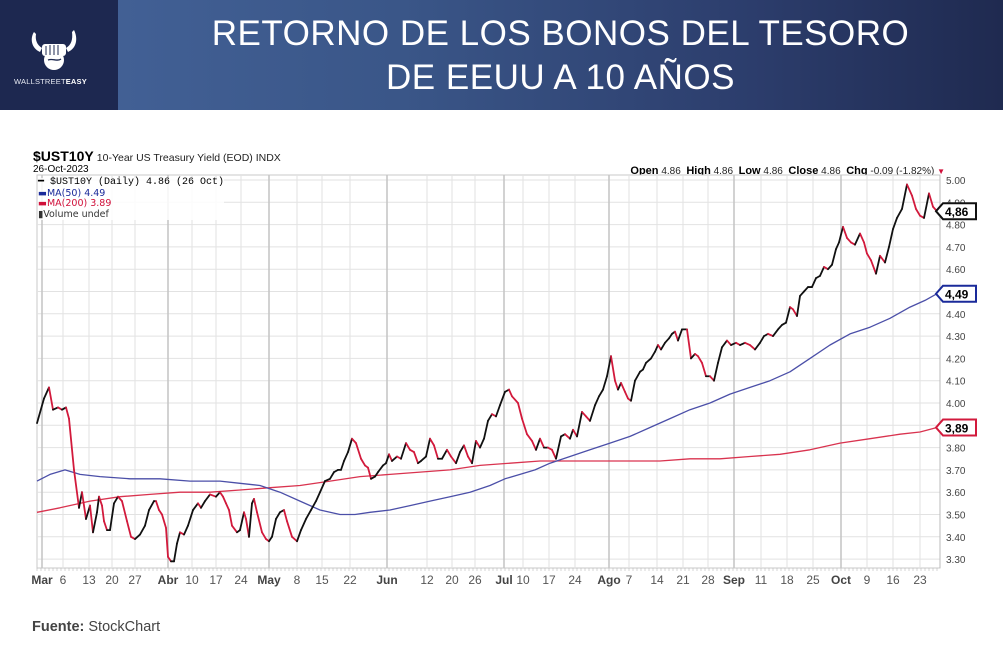 The width and height of the screenshot is (1003, 672). What do you see at coordinates (683, 580) in the screenshot?
I see `x-tick-label: 21` at bounding box center [683, 580].